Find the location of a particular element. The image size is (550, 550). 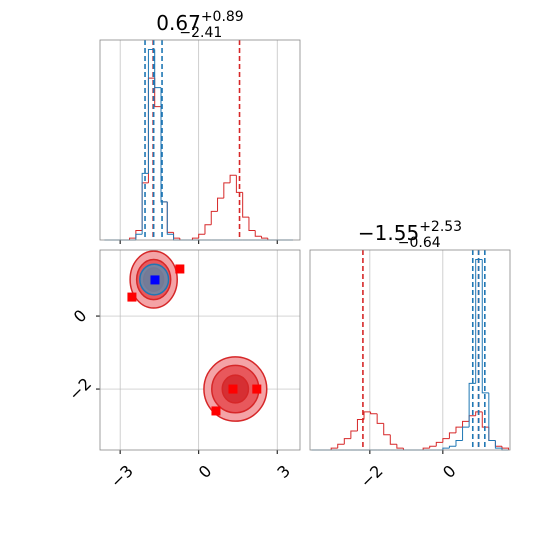

x-tick-label: −3 is located at coordinates (122, 476).